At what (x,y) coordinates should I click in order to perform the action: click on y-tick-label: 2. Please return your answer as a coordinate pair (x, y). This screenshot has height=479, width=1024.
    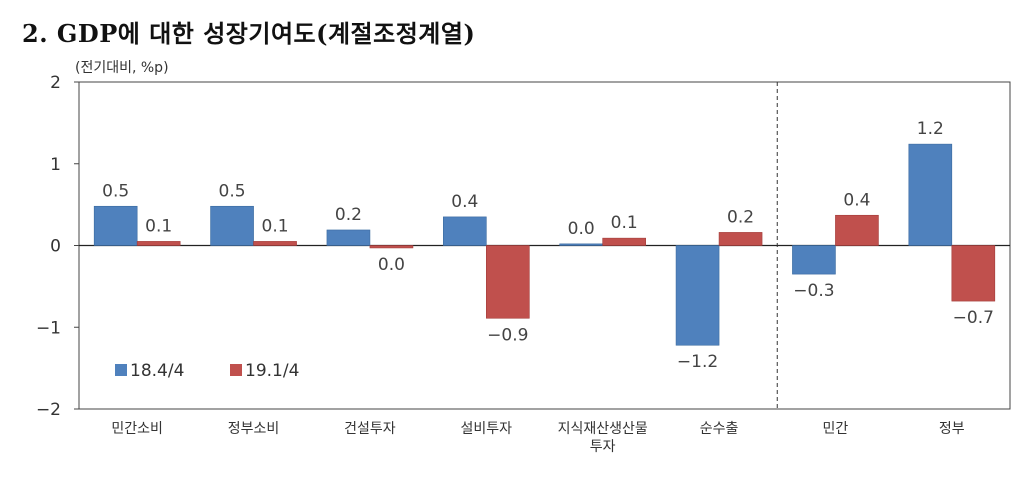
    Looking at the image, I should click on (55, 83).